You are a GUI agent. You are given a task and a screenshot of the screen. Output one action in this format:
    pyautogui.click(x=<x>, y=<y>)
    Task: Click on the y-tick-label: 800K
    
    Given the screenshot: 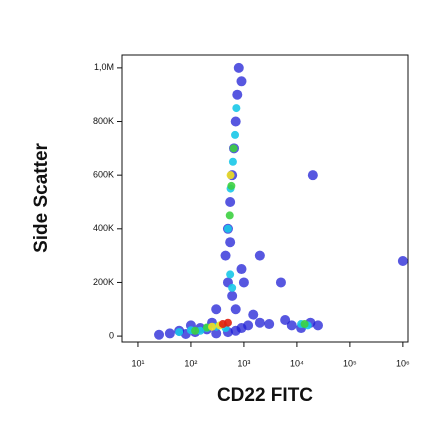 What is the action you would take?
    pyautogui.click(x=103, y=121)
    